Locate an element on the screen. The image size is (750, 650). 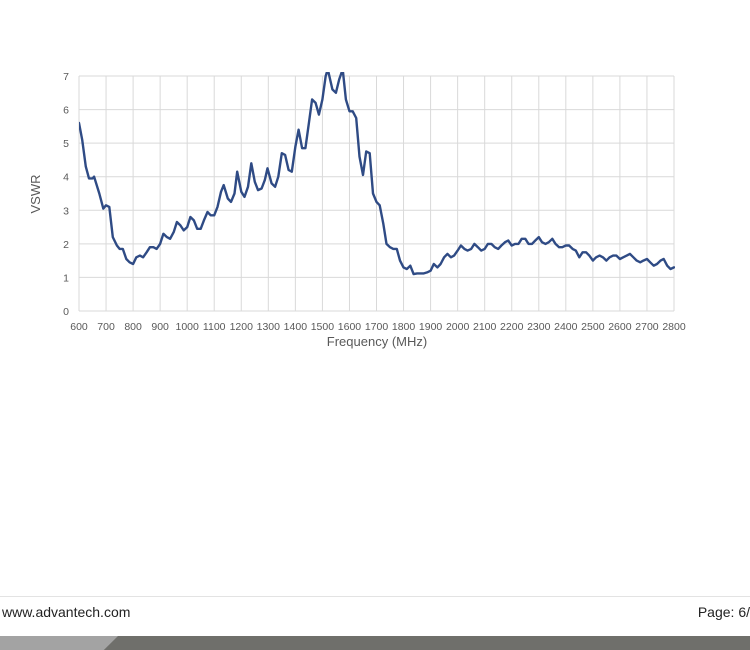
x-tick-label: 2300 is located at coordinates (539, 327).